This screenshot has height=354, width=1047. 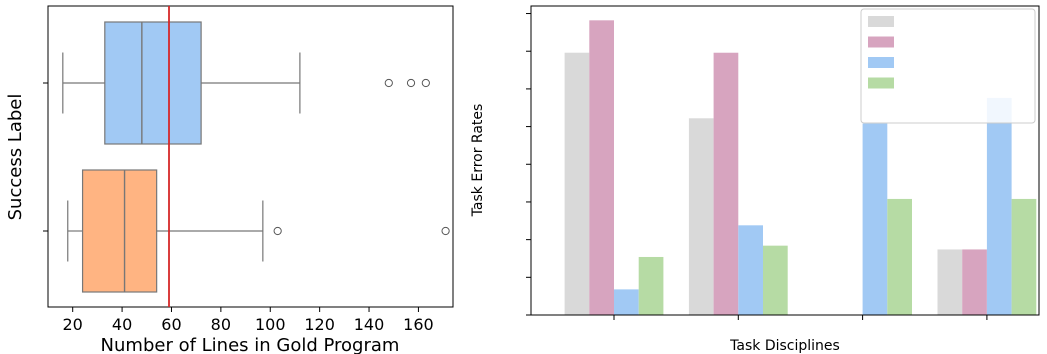 I want to click on bar-chart-x-ticks, so click(x=800, y=317).